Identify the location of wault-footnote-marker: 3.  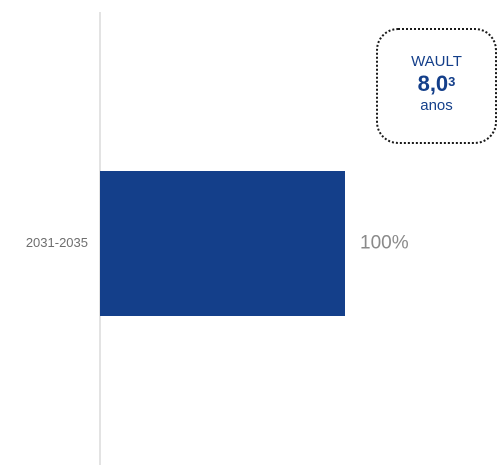
(452, 81).